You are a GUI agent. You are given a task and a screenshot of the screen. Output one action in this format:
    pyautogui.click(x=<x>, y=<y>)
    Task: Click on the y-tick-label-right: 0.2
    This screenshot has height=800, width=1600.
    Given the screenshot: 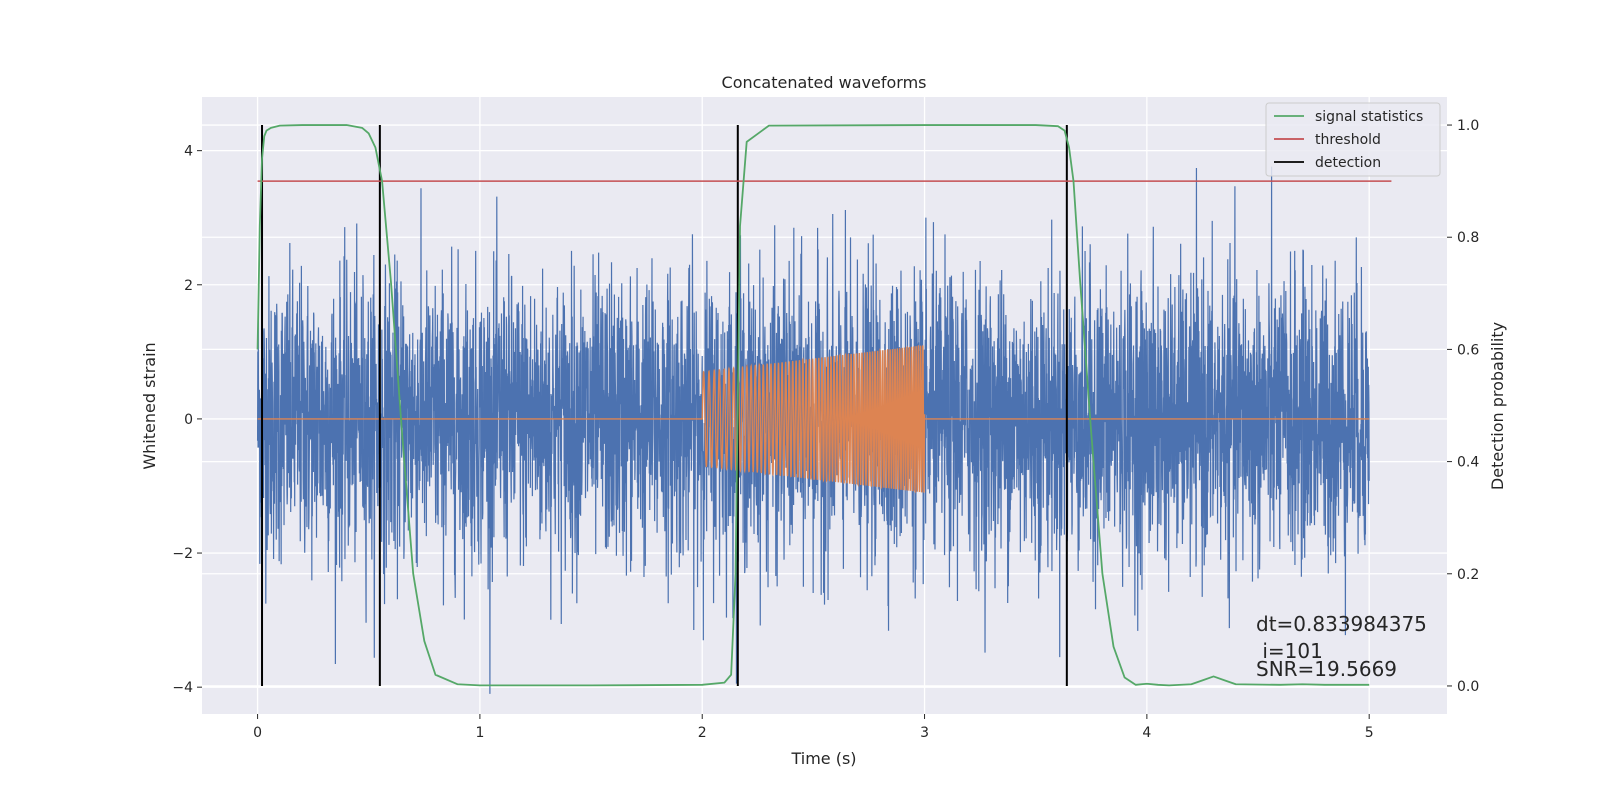 What is the action you would take?
    pyautogui.click(x=1468, y=575)
    